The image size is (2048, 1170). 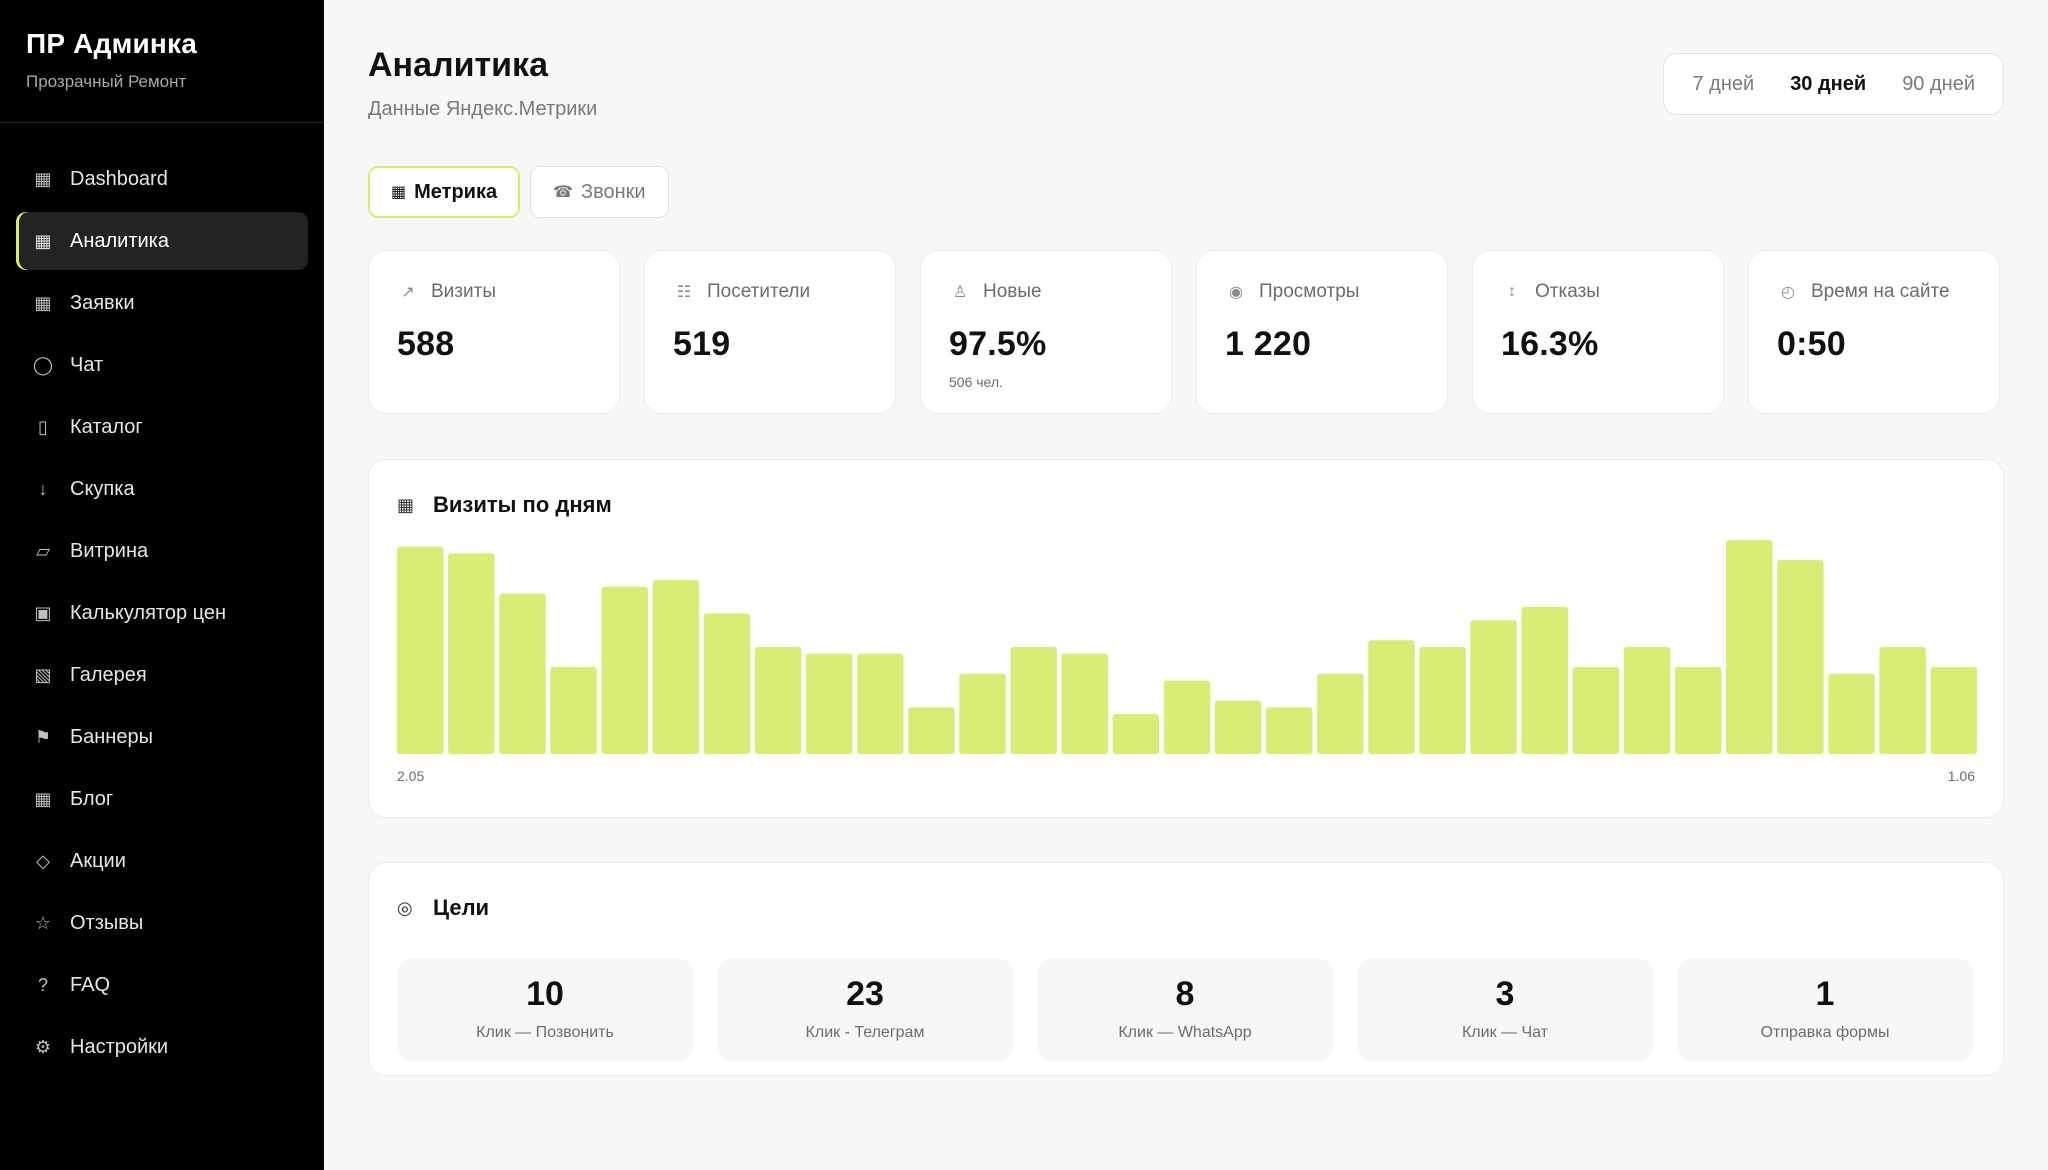 I want to click on goal-label: Клик — Чат, so click(x=1505, y=1032).